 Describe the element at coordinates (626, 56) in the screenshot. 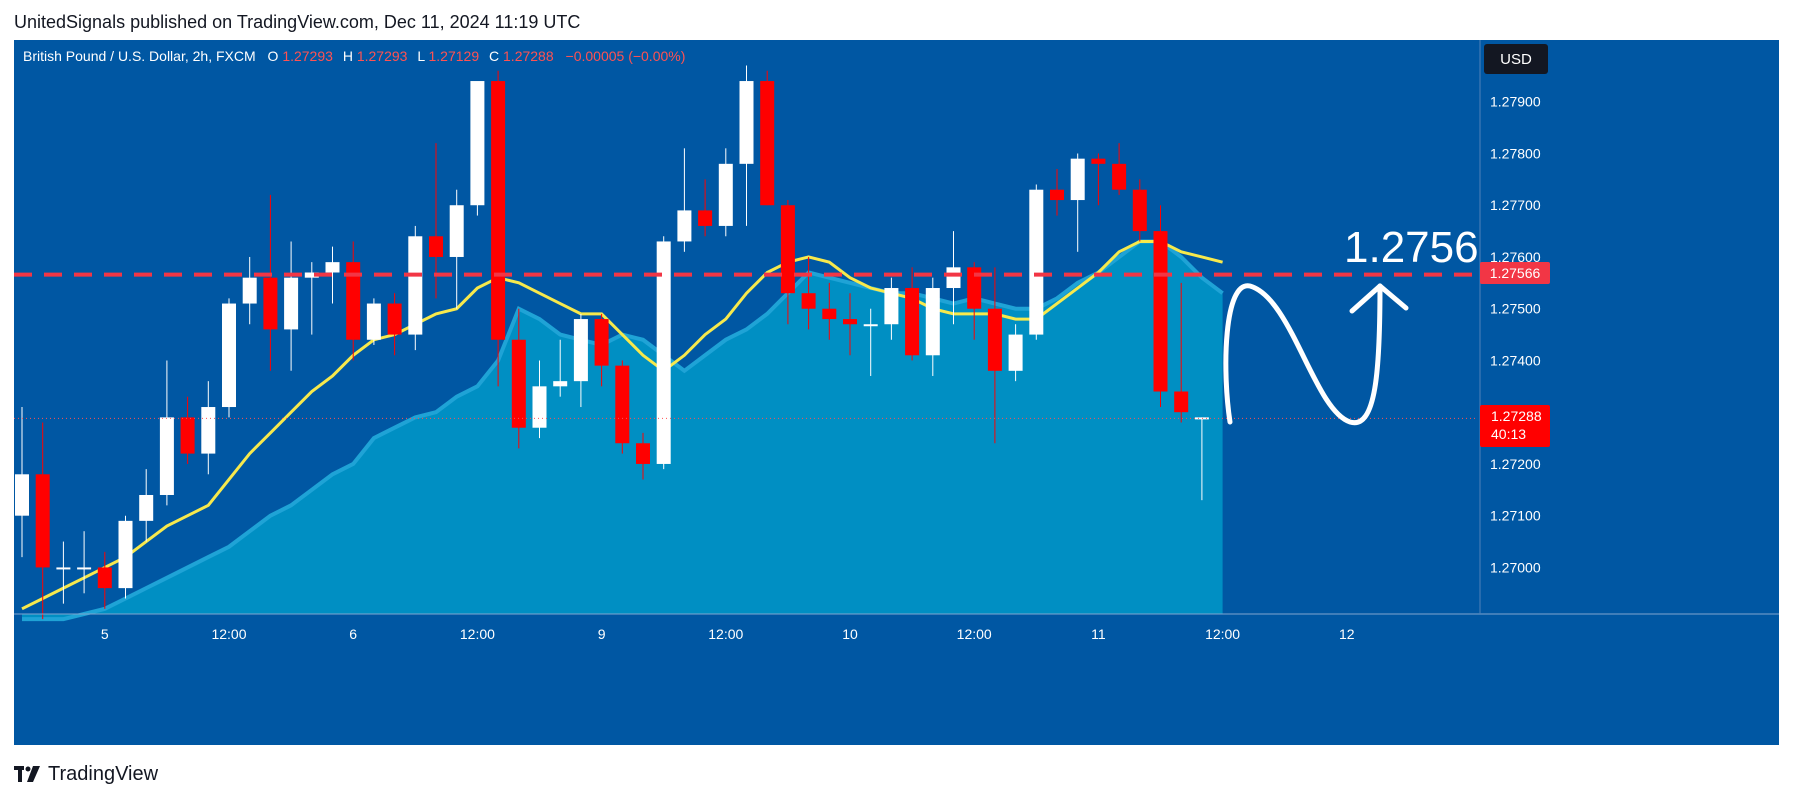

I see `legend-change: −0.00005 (−0.00%)` at that location.